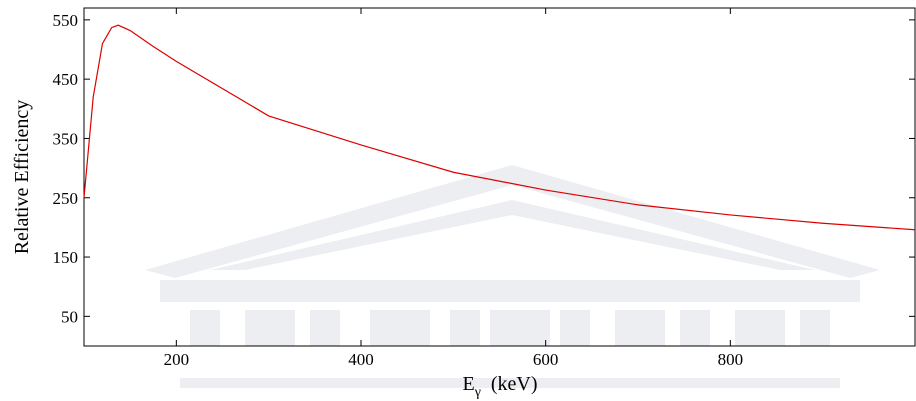 Image resolution: width=916 pixels, height=401 pixels. What do you see at coordinates (66, 20) in the screenshot?
I see `y-tick-label: 550` at bounding box center [66, 20].